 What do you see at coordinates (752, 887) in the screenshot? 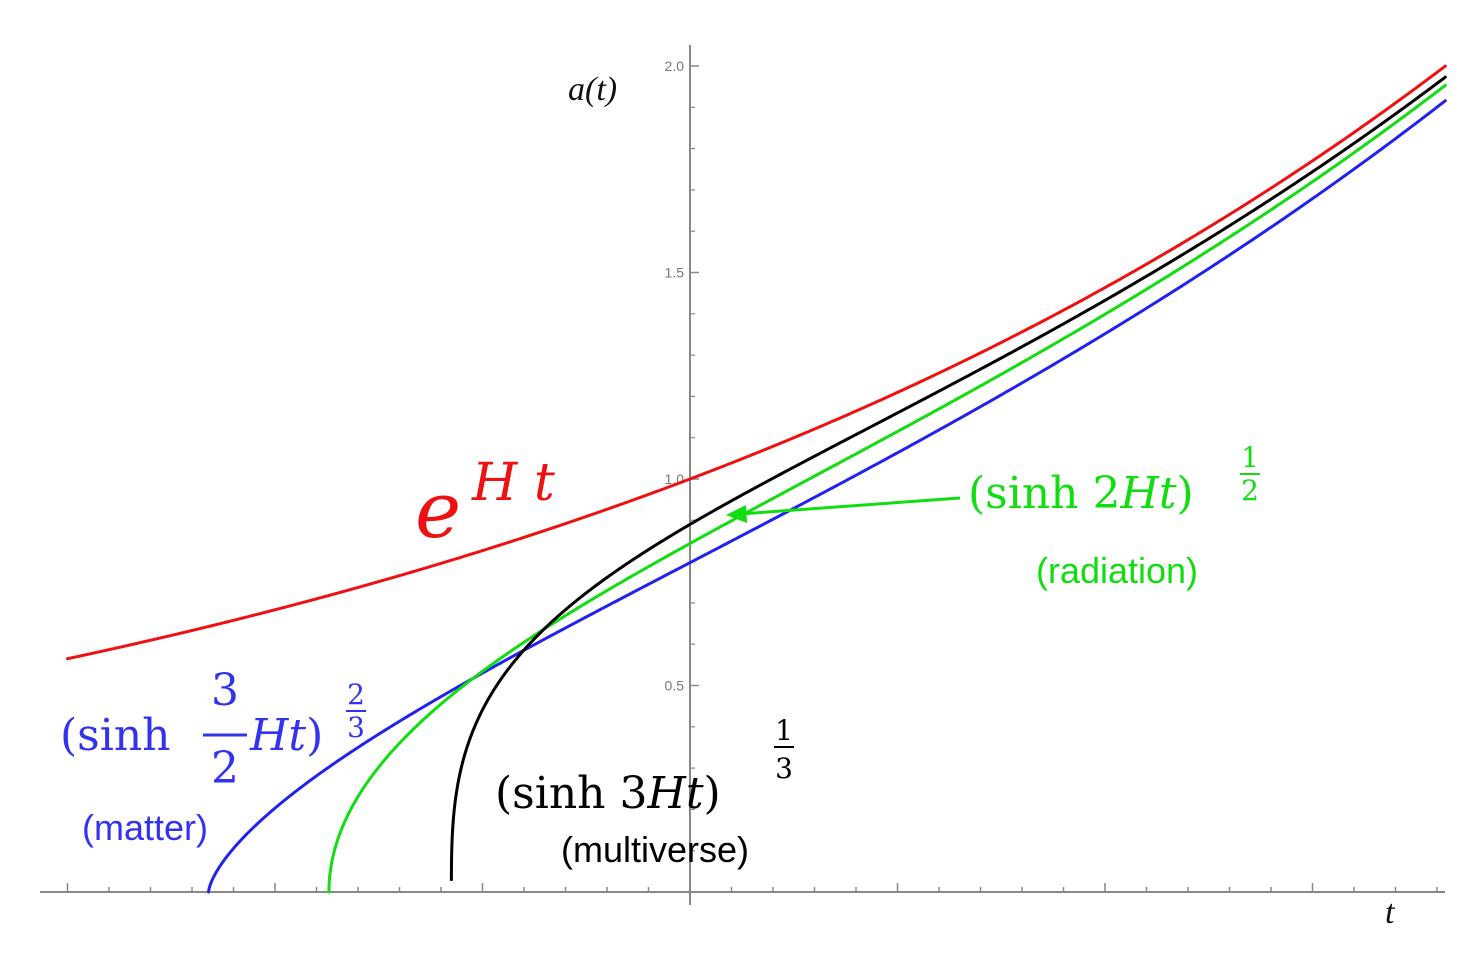
I see `x-axis-ticks` at bounding box center [752, 887].